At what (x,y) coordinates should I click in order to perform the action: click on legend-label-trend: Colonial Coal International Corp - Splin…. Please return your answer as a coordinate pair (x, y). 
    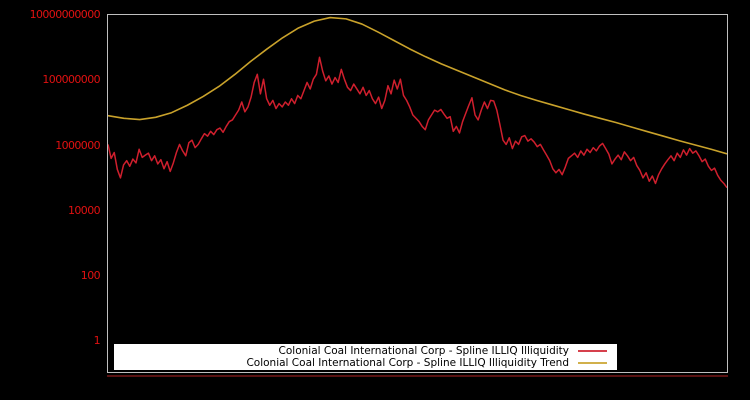
    Looking at the image, I should click on (407, 363).